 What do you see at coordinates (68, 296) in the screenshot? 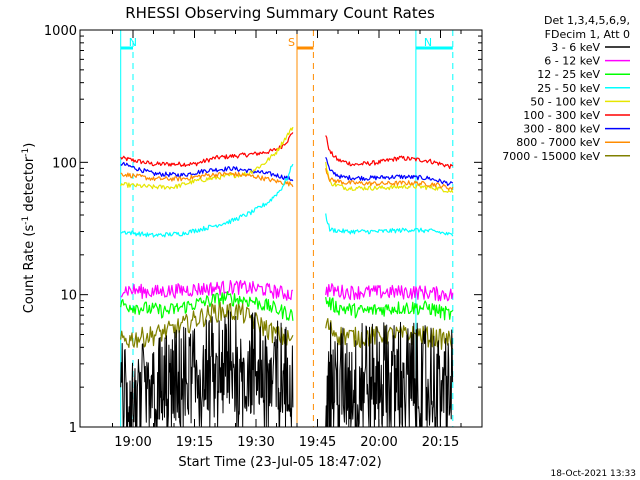
I see `y-tick-label-1: 10` at bounding box center [68, 296].